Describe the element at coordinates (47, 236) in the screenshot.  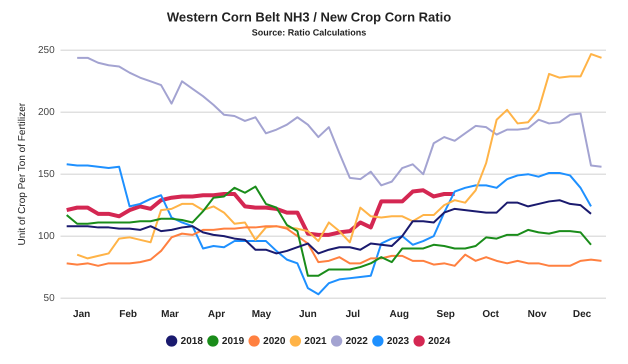
I see `y-tick-label: 100` at that location.